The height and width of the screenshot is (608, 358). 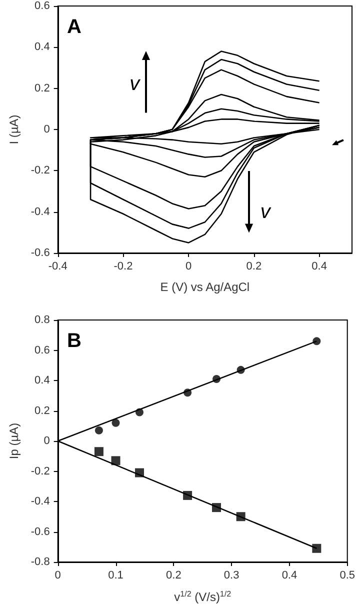 What do you see at coordinates (40, 562) in the screenshot?
I see `y-tick-label: -0.8` at bounding box center [40, 562].